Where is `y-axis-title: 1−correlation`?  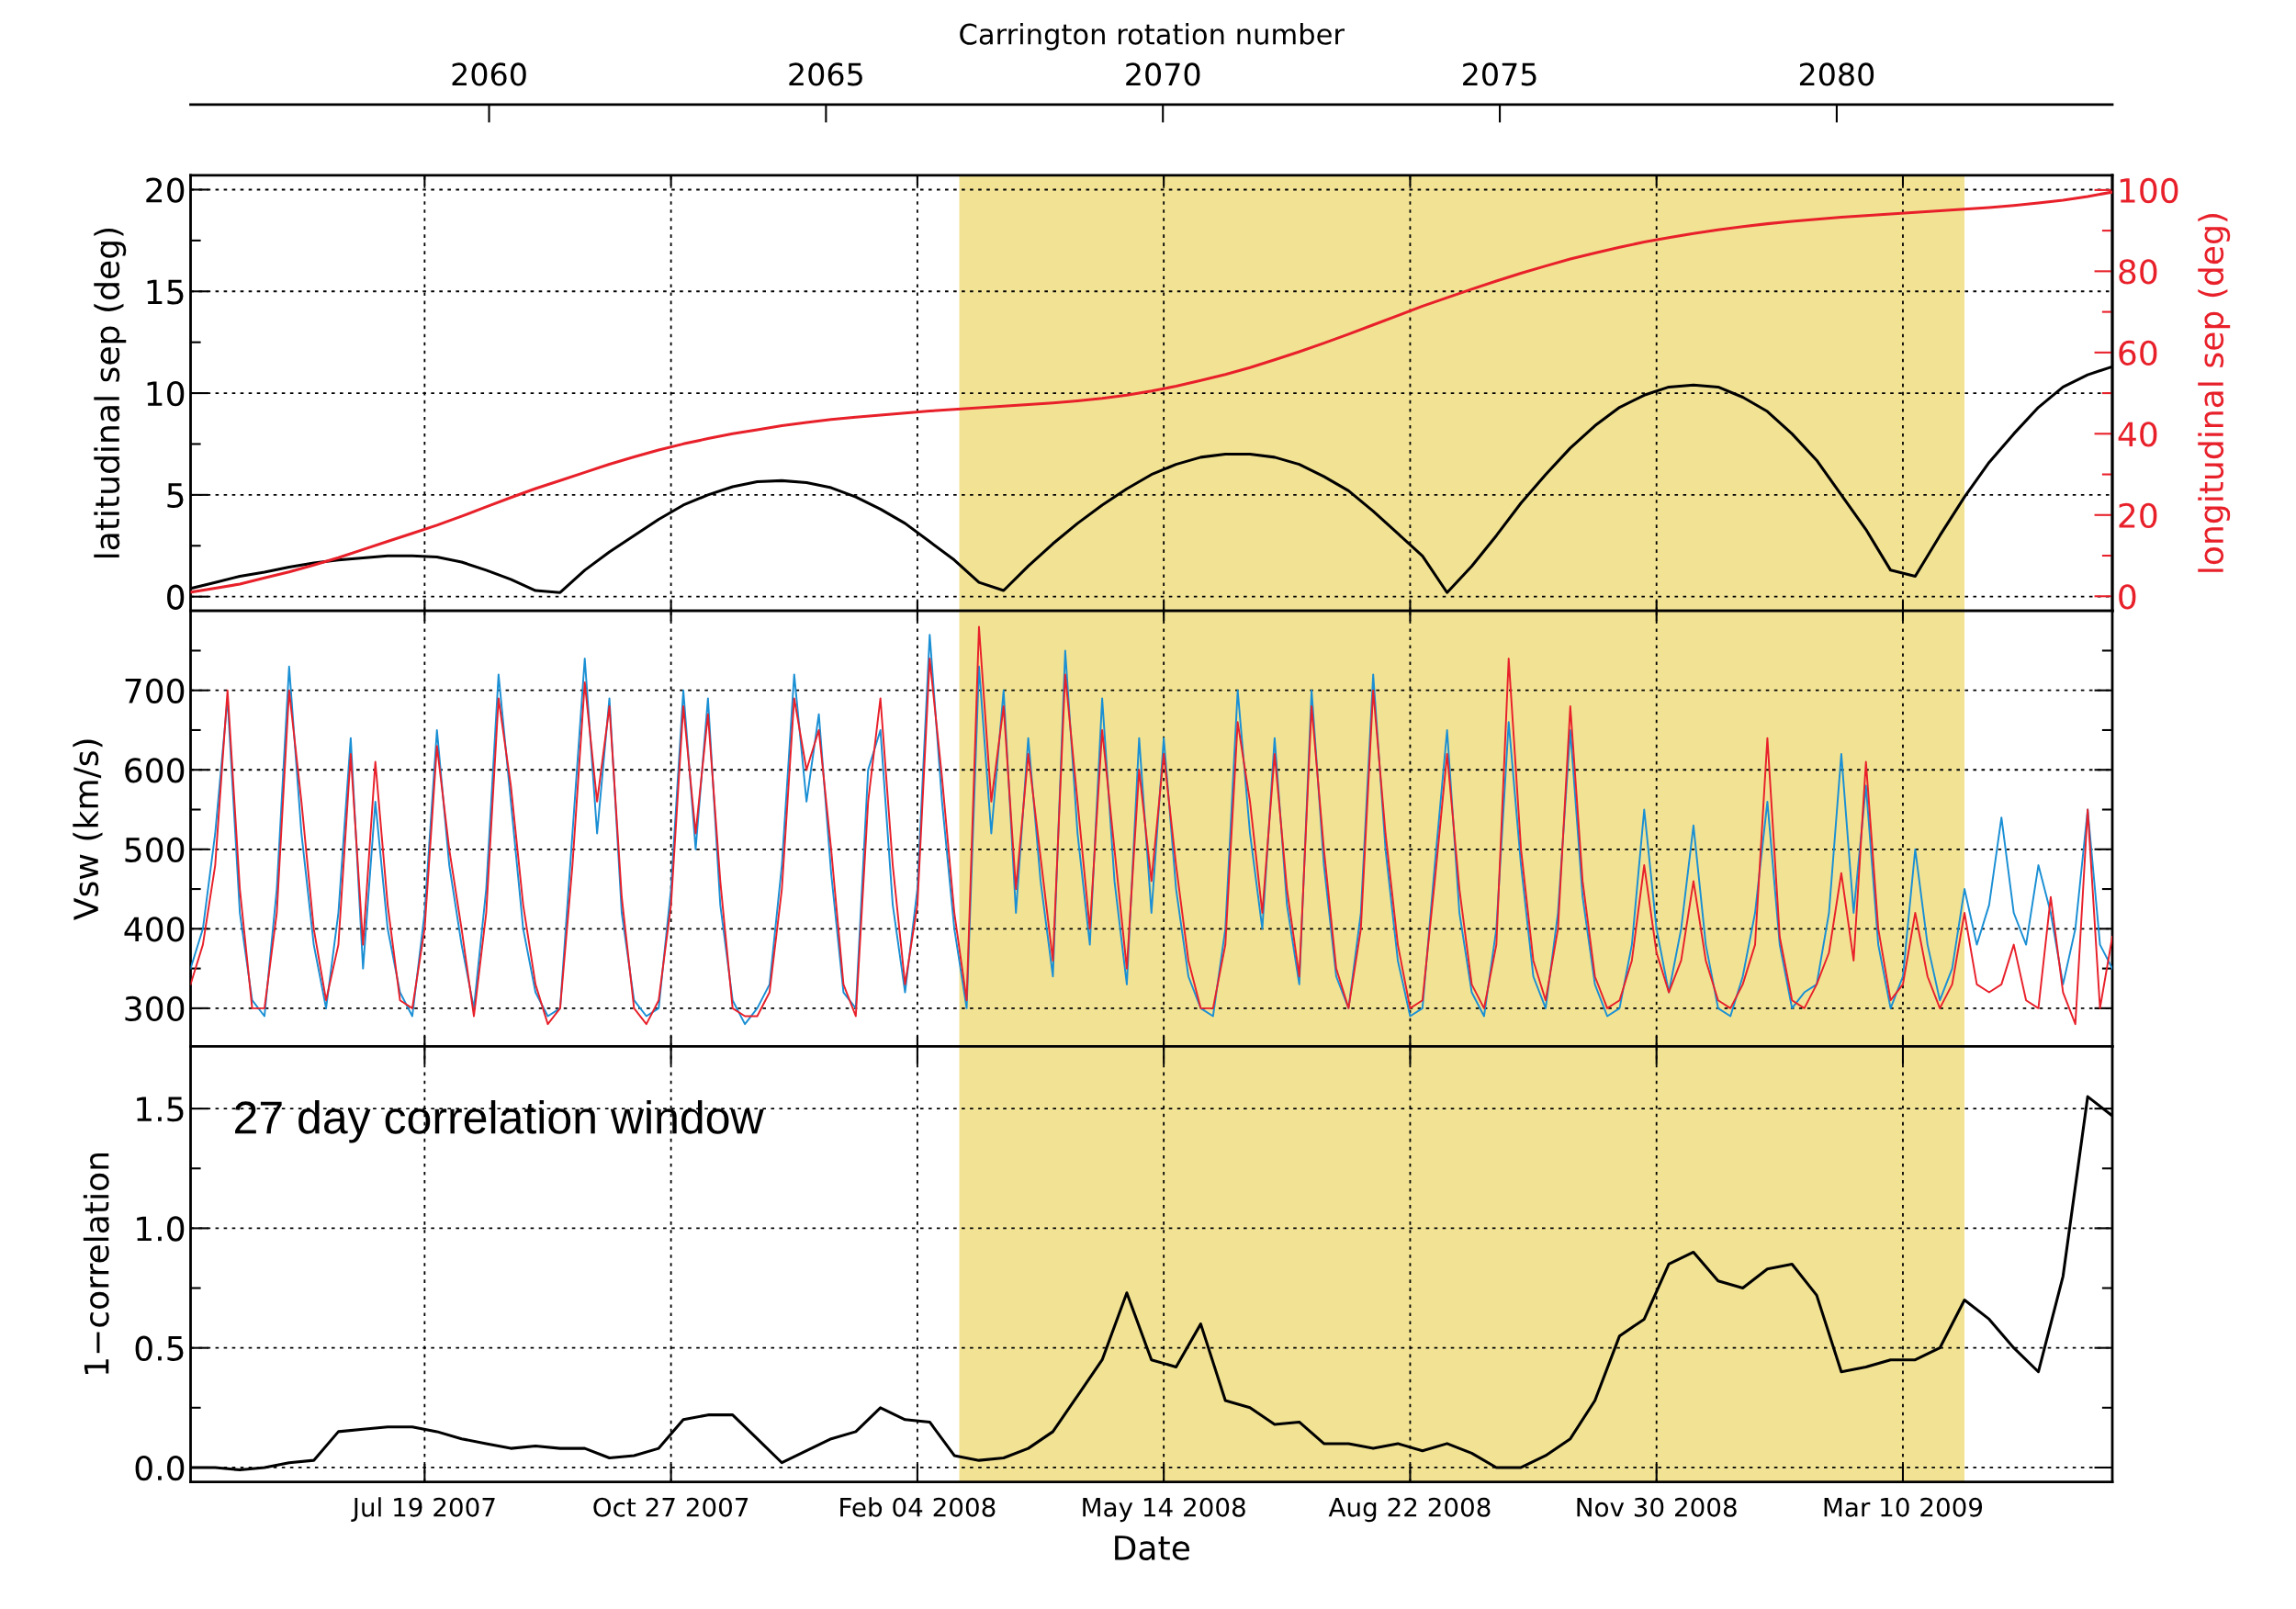 y-axis-title: 1−correlation is located at coordinates (96, 1264).